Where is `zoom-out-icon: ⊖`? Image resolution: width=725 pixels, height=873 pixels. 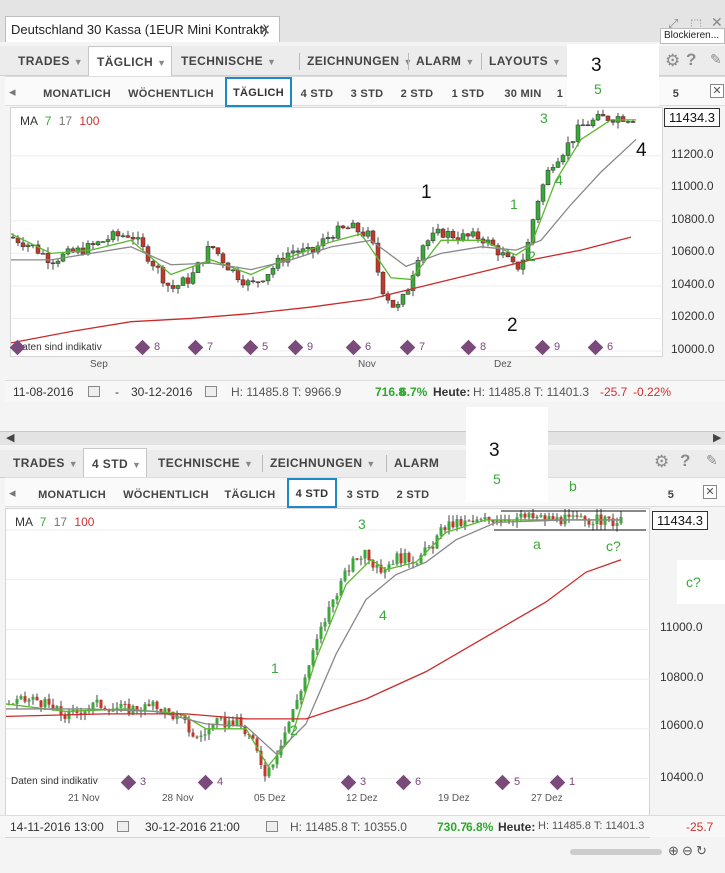 zoom-out-icon: ⊖ is located at coordinates (687, 850).